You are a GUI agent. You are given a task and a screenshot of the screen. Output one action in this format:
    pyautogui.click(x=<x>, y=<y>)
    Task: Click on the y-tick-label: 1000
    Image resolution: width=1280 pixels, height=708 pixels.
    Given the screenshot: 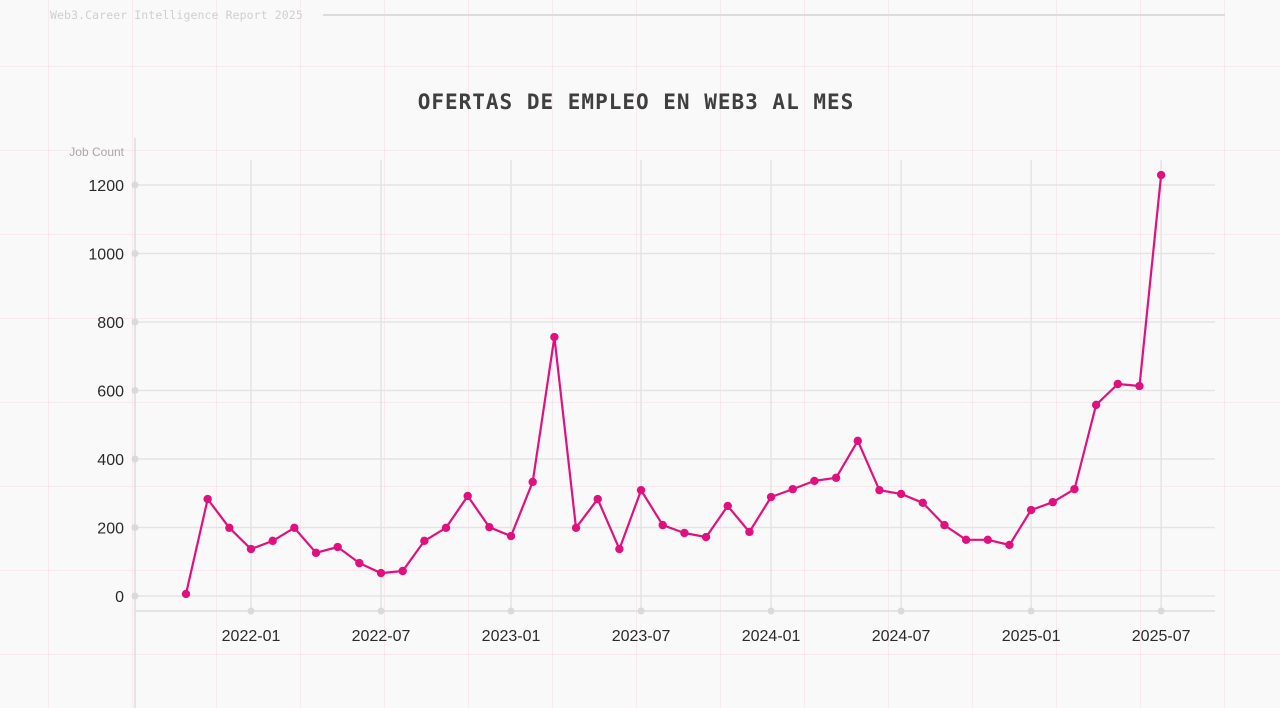 What is the action you would take?
    pyautogui.click(x=106, y=255)
    